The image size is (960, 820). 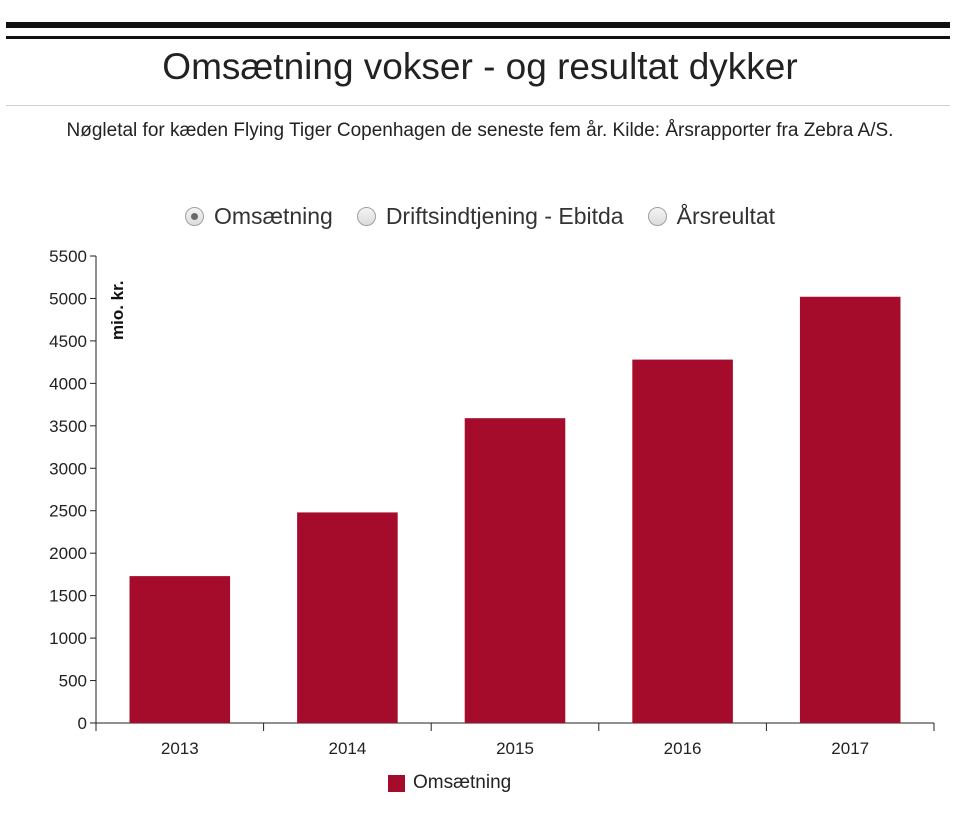 I want to click on bar-2016, so click(x=682, y=541).